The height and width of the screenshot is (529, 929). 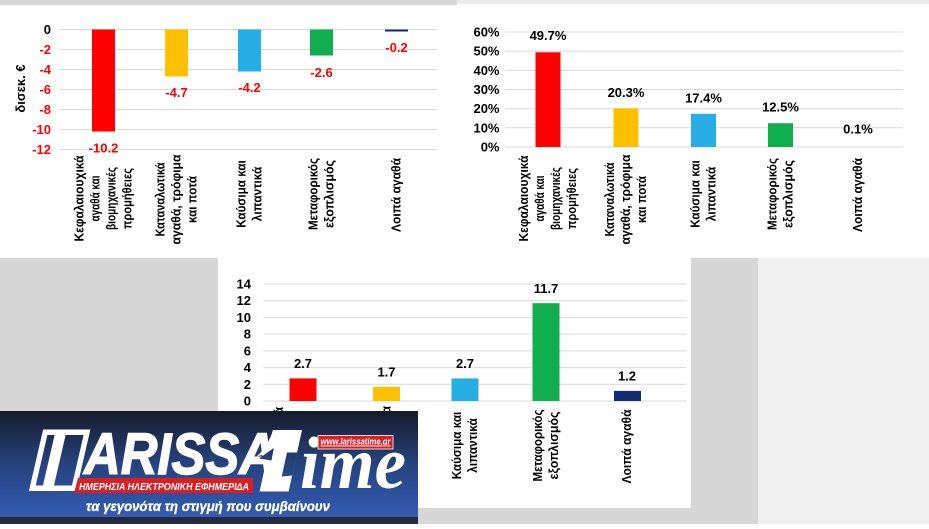 What do you see at coordinates (858, 129) in the screenshot?
I see `svg-text: 0.1%` at bounding box center [858, 129].